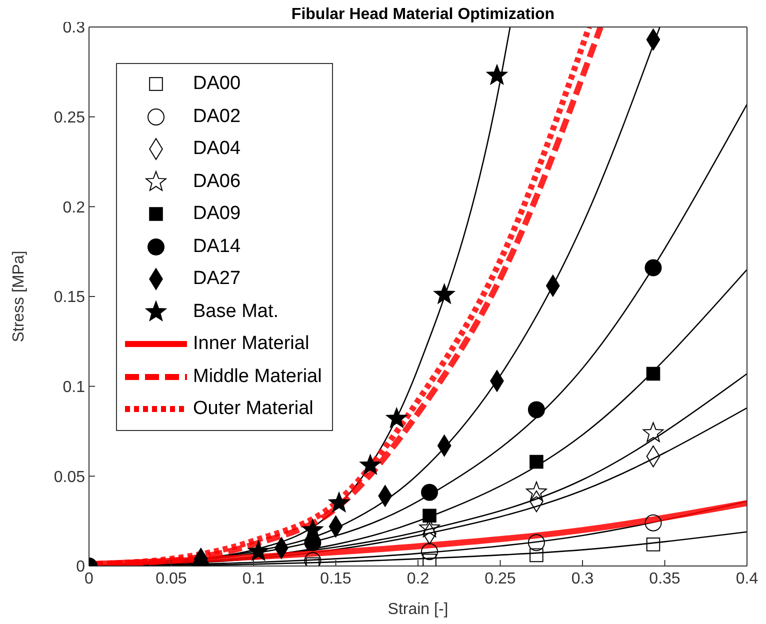 This screenshot has width=766, height=624. I want to click on y-axis-title: Stress [MPa], so click(19, 296).